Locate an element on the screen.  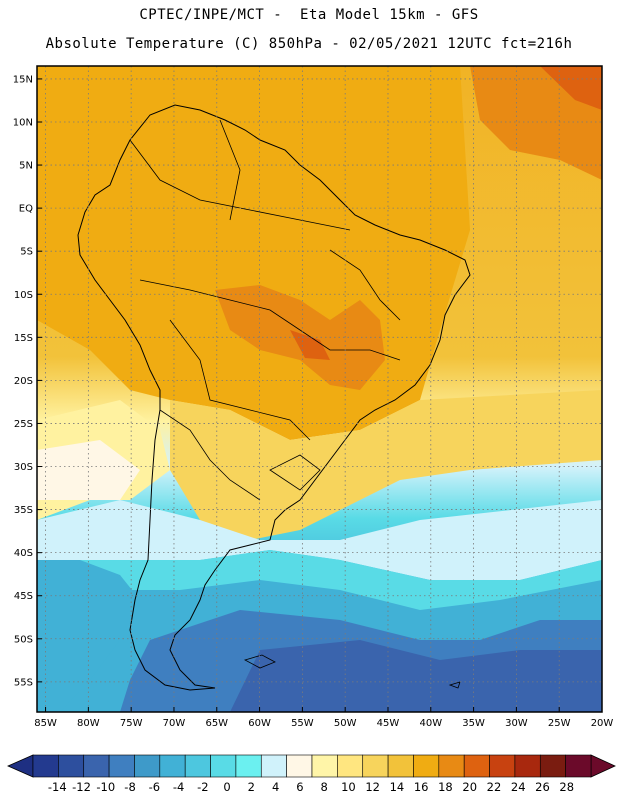
colorbar-label: 24 is located at coordinates (518, 787).